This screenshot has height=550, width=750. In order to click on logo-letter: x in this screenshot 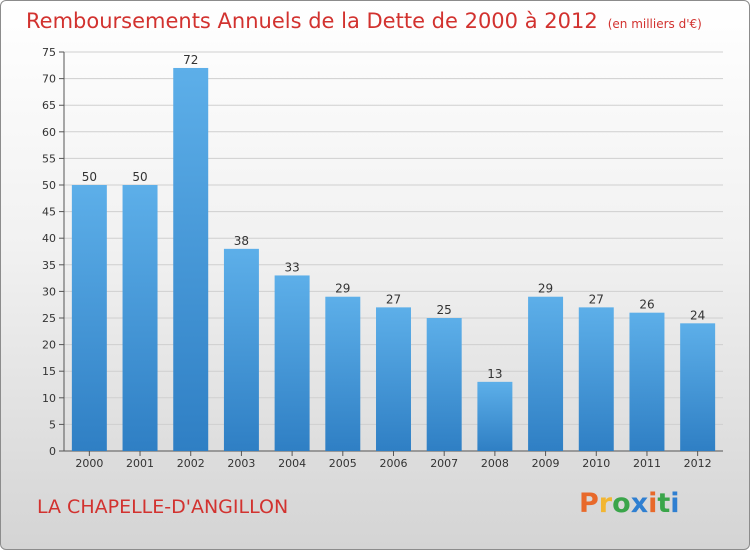, I will do `click(639, 503)`.